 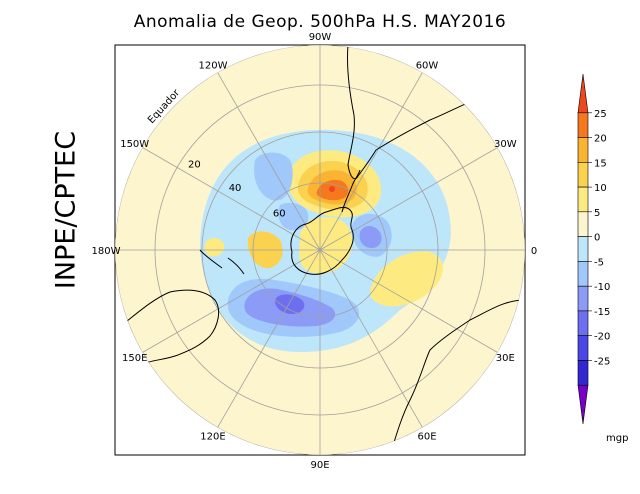 What do you see at coordinates (290, 304) in the screenshot?
I see `negative-anomaly-indian-peak` at bounding box center [290, 304].